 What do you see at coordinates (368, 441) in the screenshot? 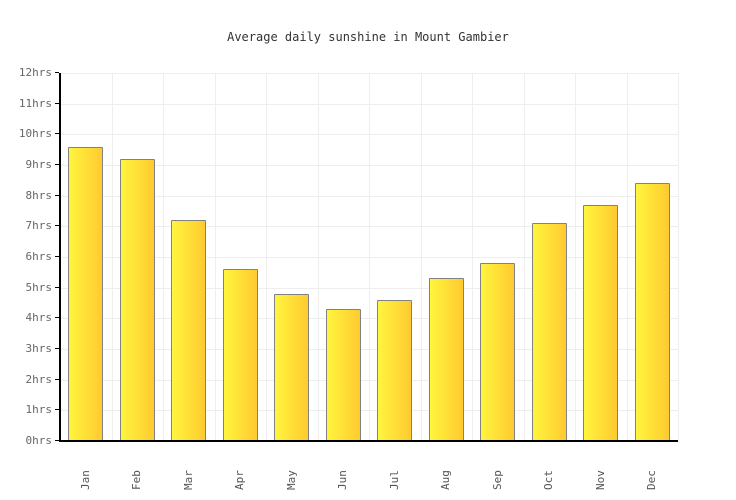
I see `x-axis-line` at bounding box center [368, 441].